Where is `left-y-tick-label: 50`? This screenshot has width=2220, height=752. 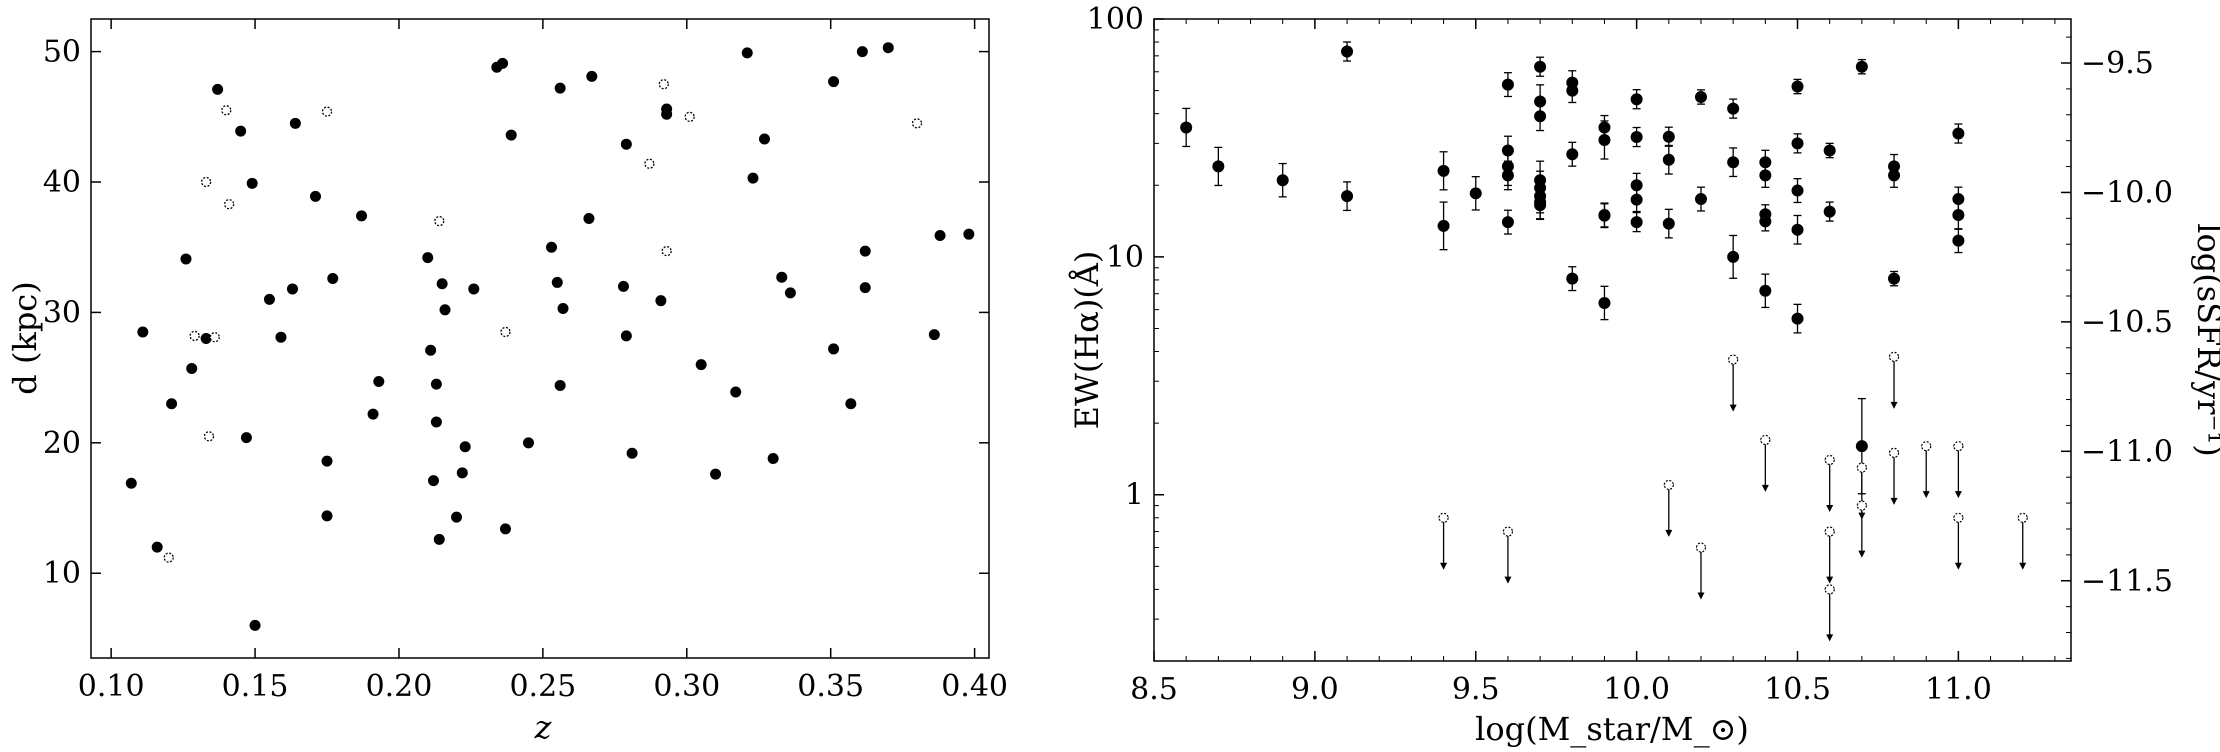
left-y-tick-label: 50 is located at coordinates (62, 52).